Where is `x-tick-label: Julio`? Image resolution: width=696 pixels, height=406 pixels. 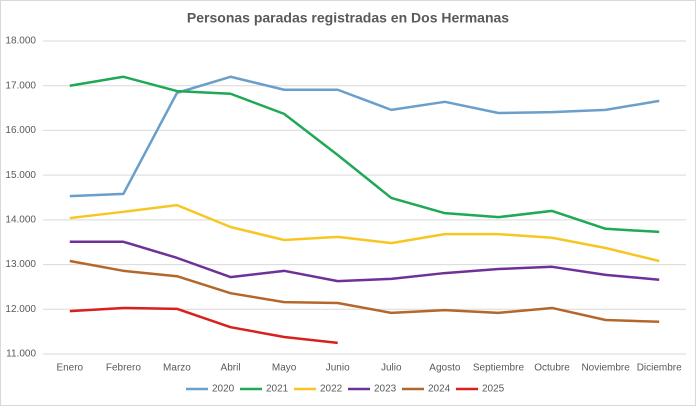
x-tick-label: Julio is located at coordinates (391, 368).